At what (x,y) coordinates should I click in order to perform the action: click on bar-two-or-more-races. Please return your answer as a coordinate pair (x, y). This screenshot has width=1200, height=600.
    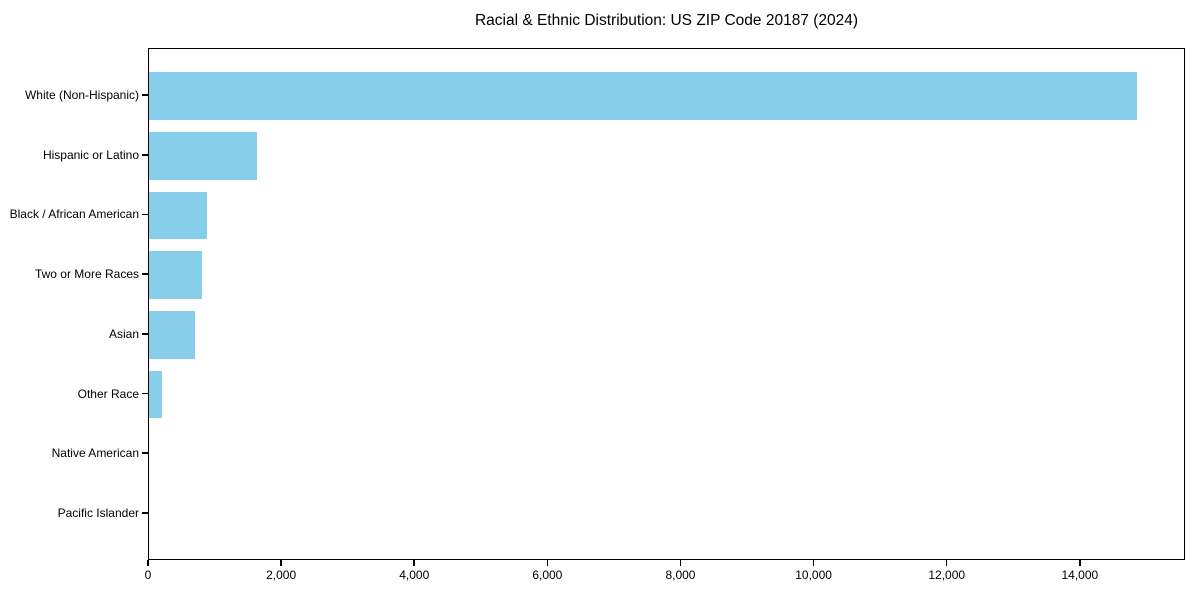
    Looking at the image, I should click on (176, 275).